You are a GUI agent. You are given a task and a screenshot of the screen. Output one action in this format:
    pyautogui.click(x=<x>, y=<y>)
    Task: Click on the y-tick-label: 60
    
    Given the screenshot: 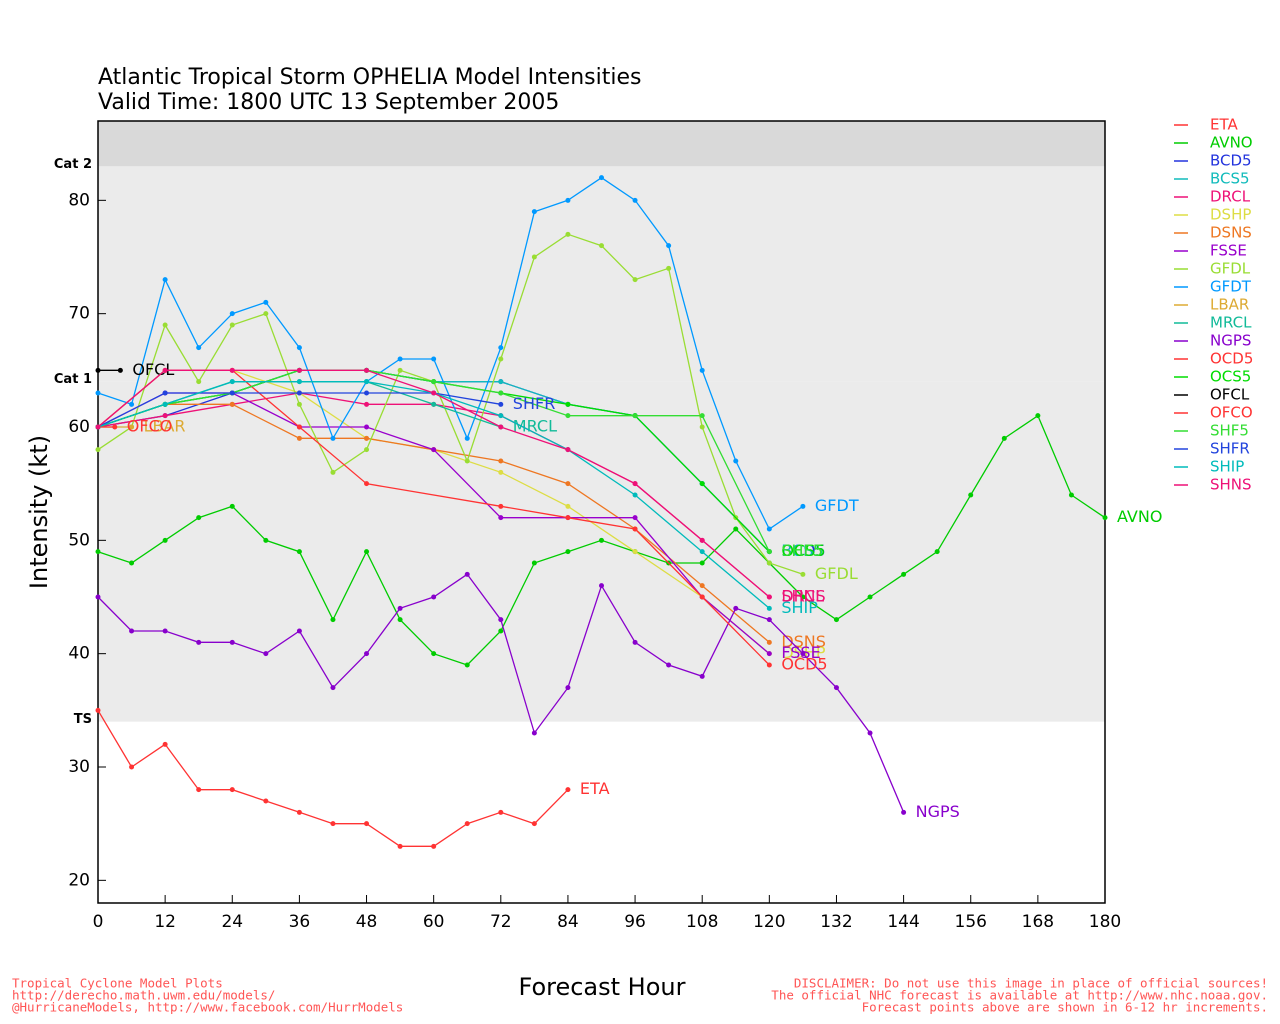 What is the action you would take?
    pyautogui.click(x=79, y=427)
    